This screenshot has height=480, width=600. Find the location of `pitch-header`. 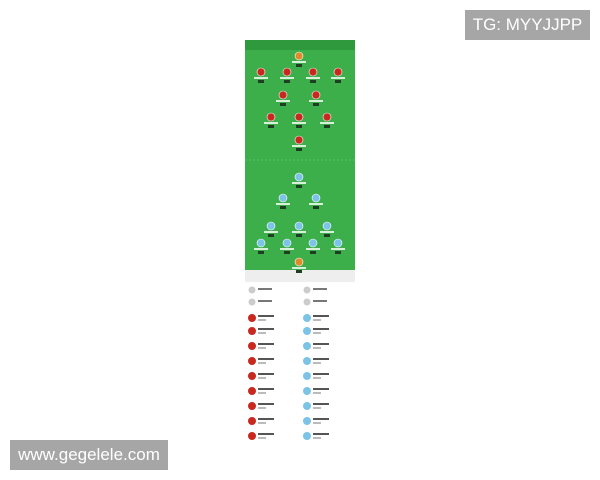

pitch-header is located at coordinates (300, 45).